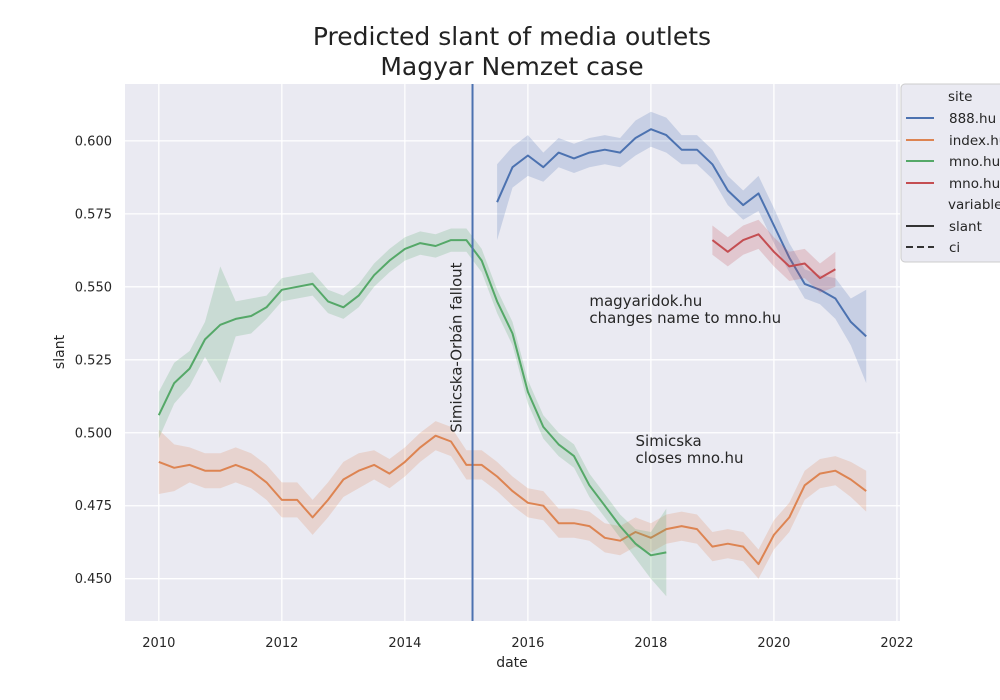 This screenshot has height=700, width=1000. I want to click on legend-box, so click(950, 173).